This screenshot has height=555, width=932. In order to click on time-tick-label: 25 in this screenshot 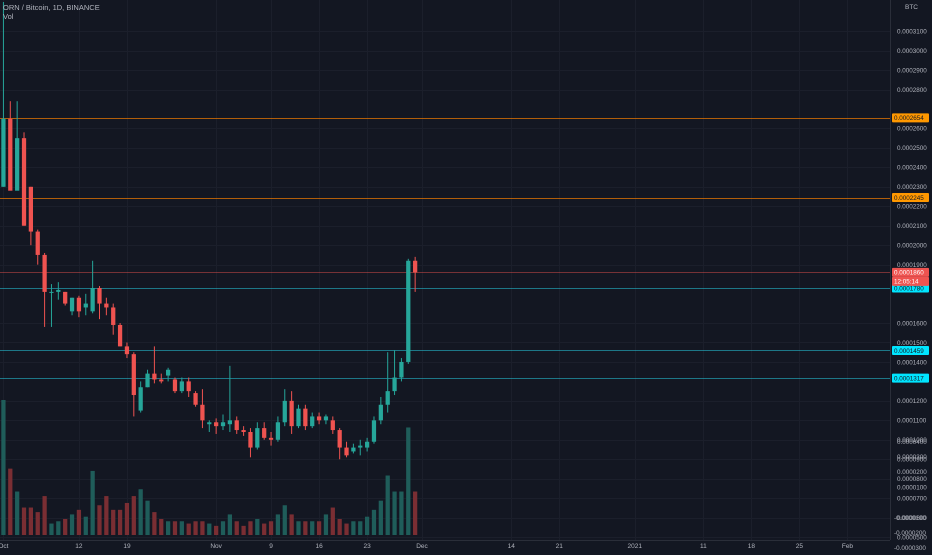, I will do `click(800, 546)`.